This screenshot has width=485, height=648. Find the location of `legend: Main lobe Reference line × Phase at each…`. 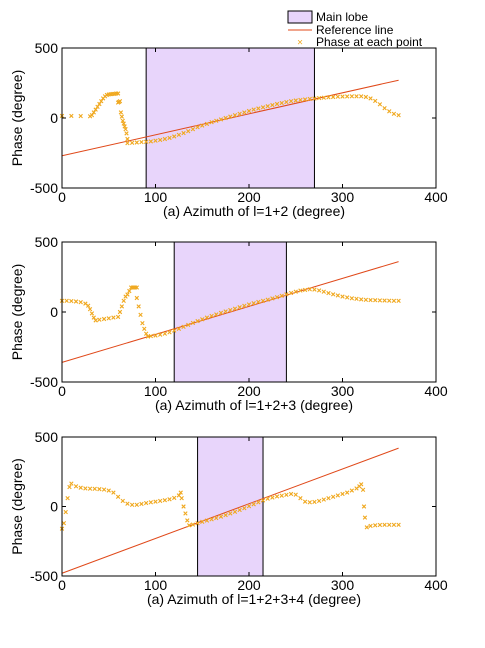

legend: Main lobe Reference line × Phase at each… is located at coordinates (355, 29).